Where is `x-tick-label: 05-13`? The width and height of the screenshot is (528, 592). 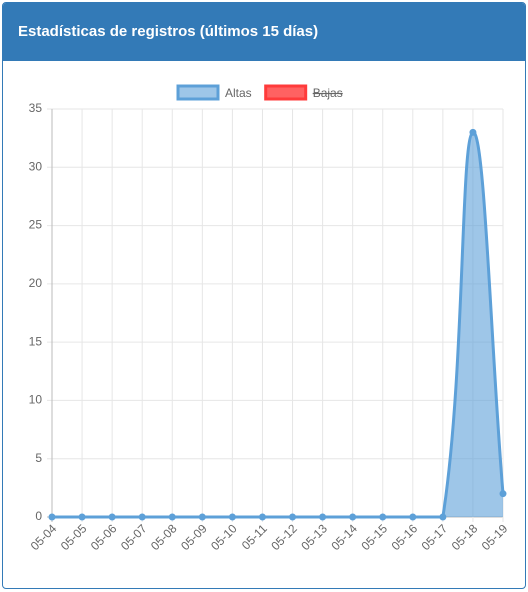 x-tick-label: 05-13 is located at coordinates (314, 537).